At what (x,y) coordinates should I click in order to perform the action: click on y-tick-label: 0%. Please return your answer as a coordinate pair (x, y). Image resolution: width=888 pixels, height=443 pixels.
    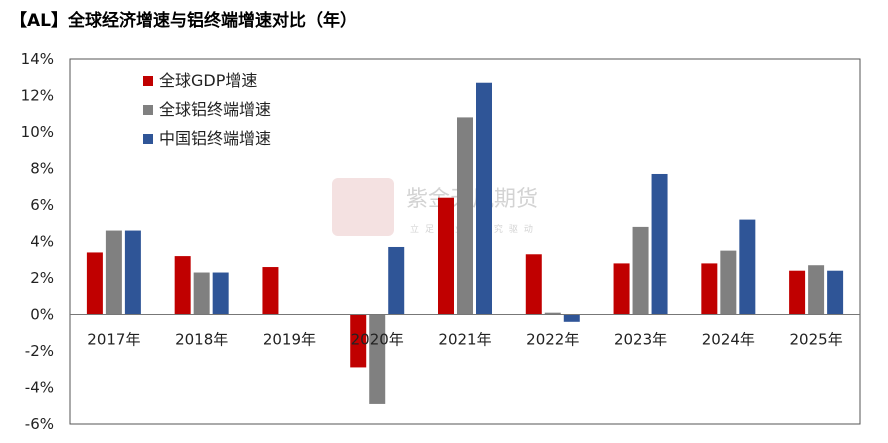
    Looking at the image, I should click on (42, 315).